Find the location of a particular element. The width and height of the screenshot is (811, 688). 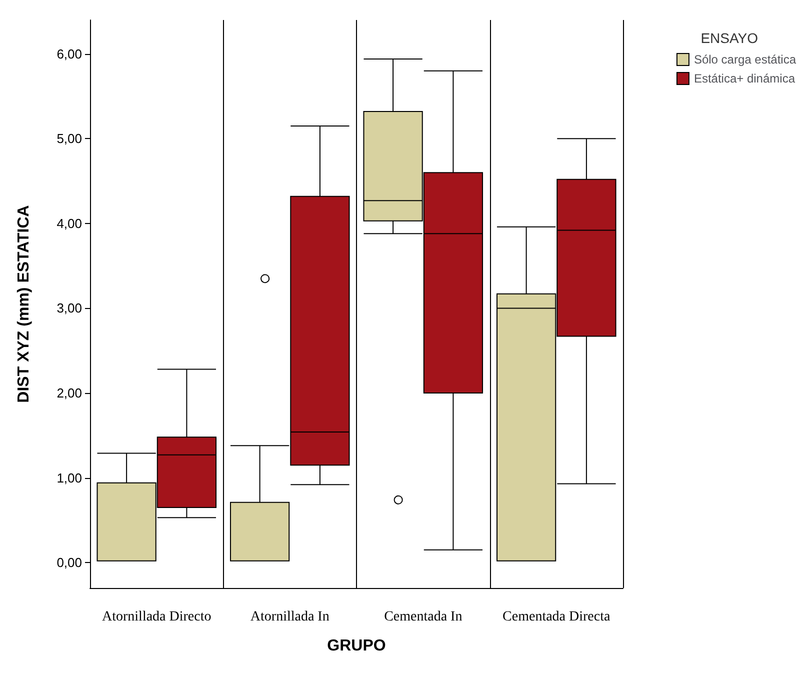

y-tick-label: 3,00 is located at coordinates (69, 308).